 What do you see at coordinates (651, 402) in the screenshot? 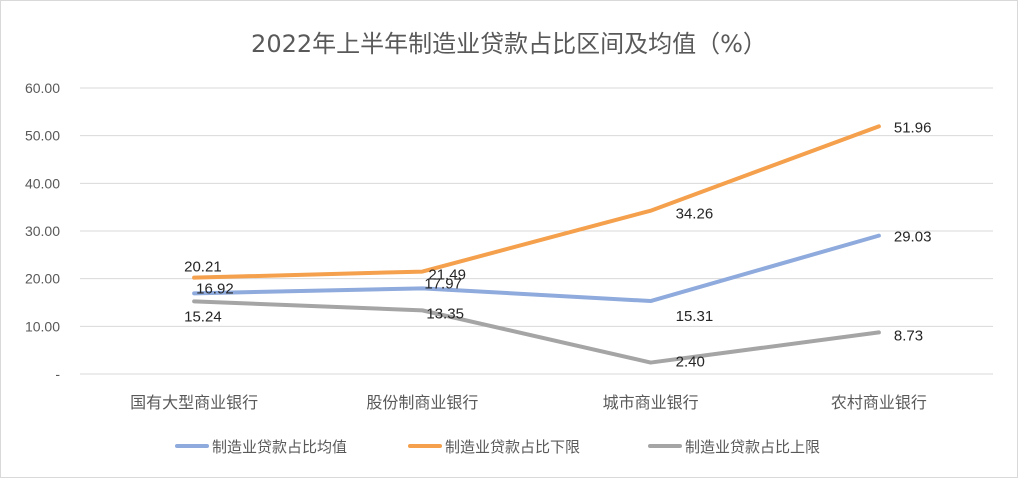
I see `x-category-label: 城市商业银行` at bounding box center [651, 402].